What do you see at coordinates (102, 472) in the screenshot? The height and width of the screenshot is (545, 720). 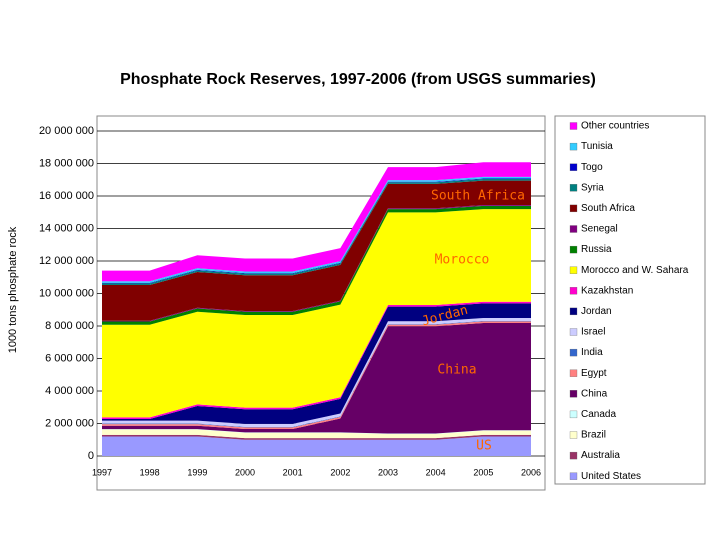 I see `x-tick-label: 1997` at bounding box center [102, 472].